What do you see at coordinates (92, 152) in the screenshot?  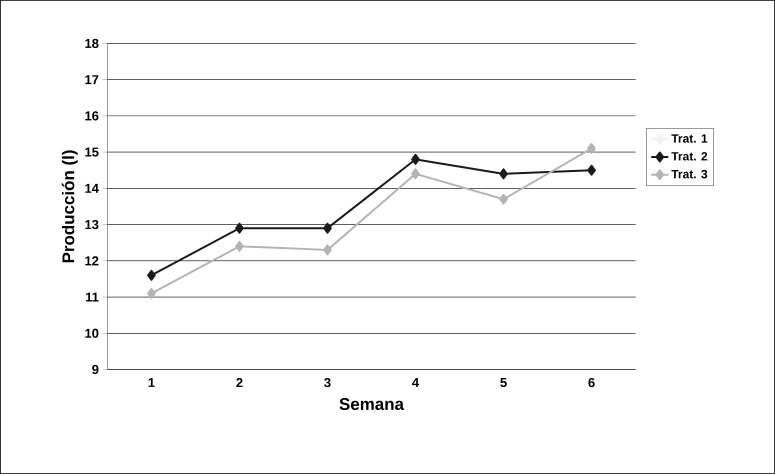 I see `y-tick-label: 15` at bounding box center [92, 152].